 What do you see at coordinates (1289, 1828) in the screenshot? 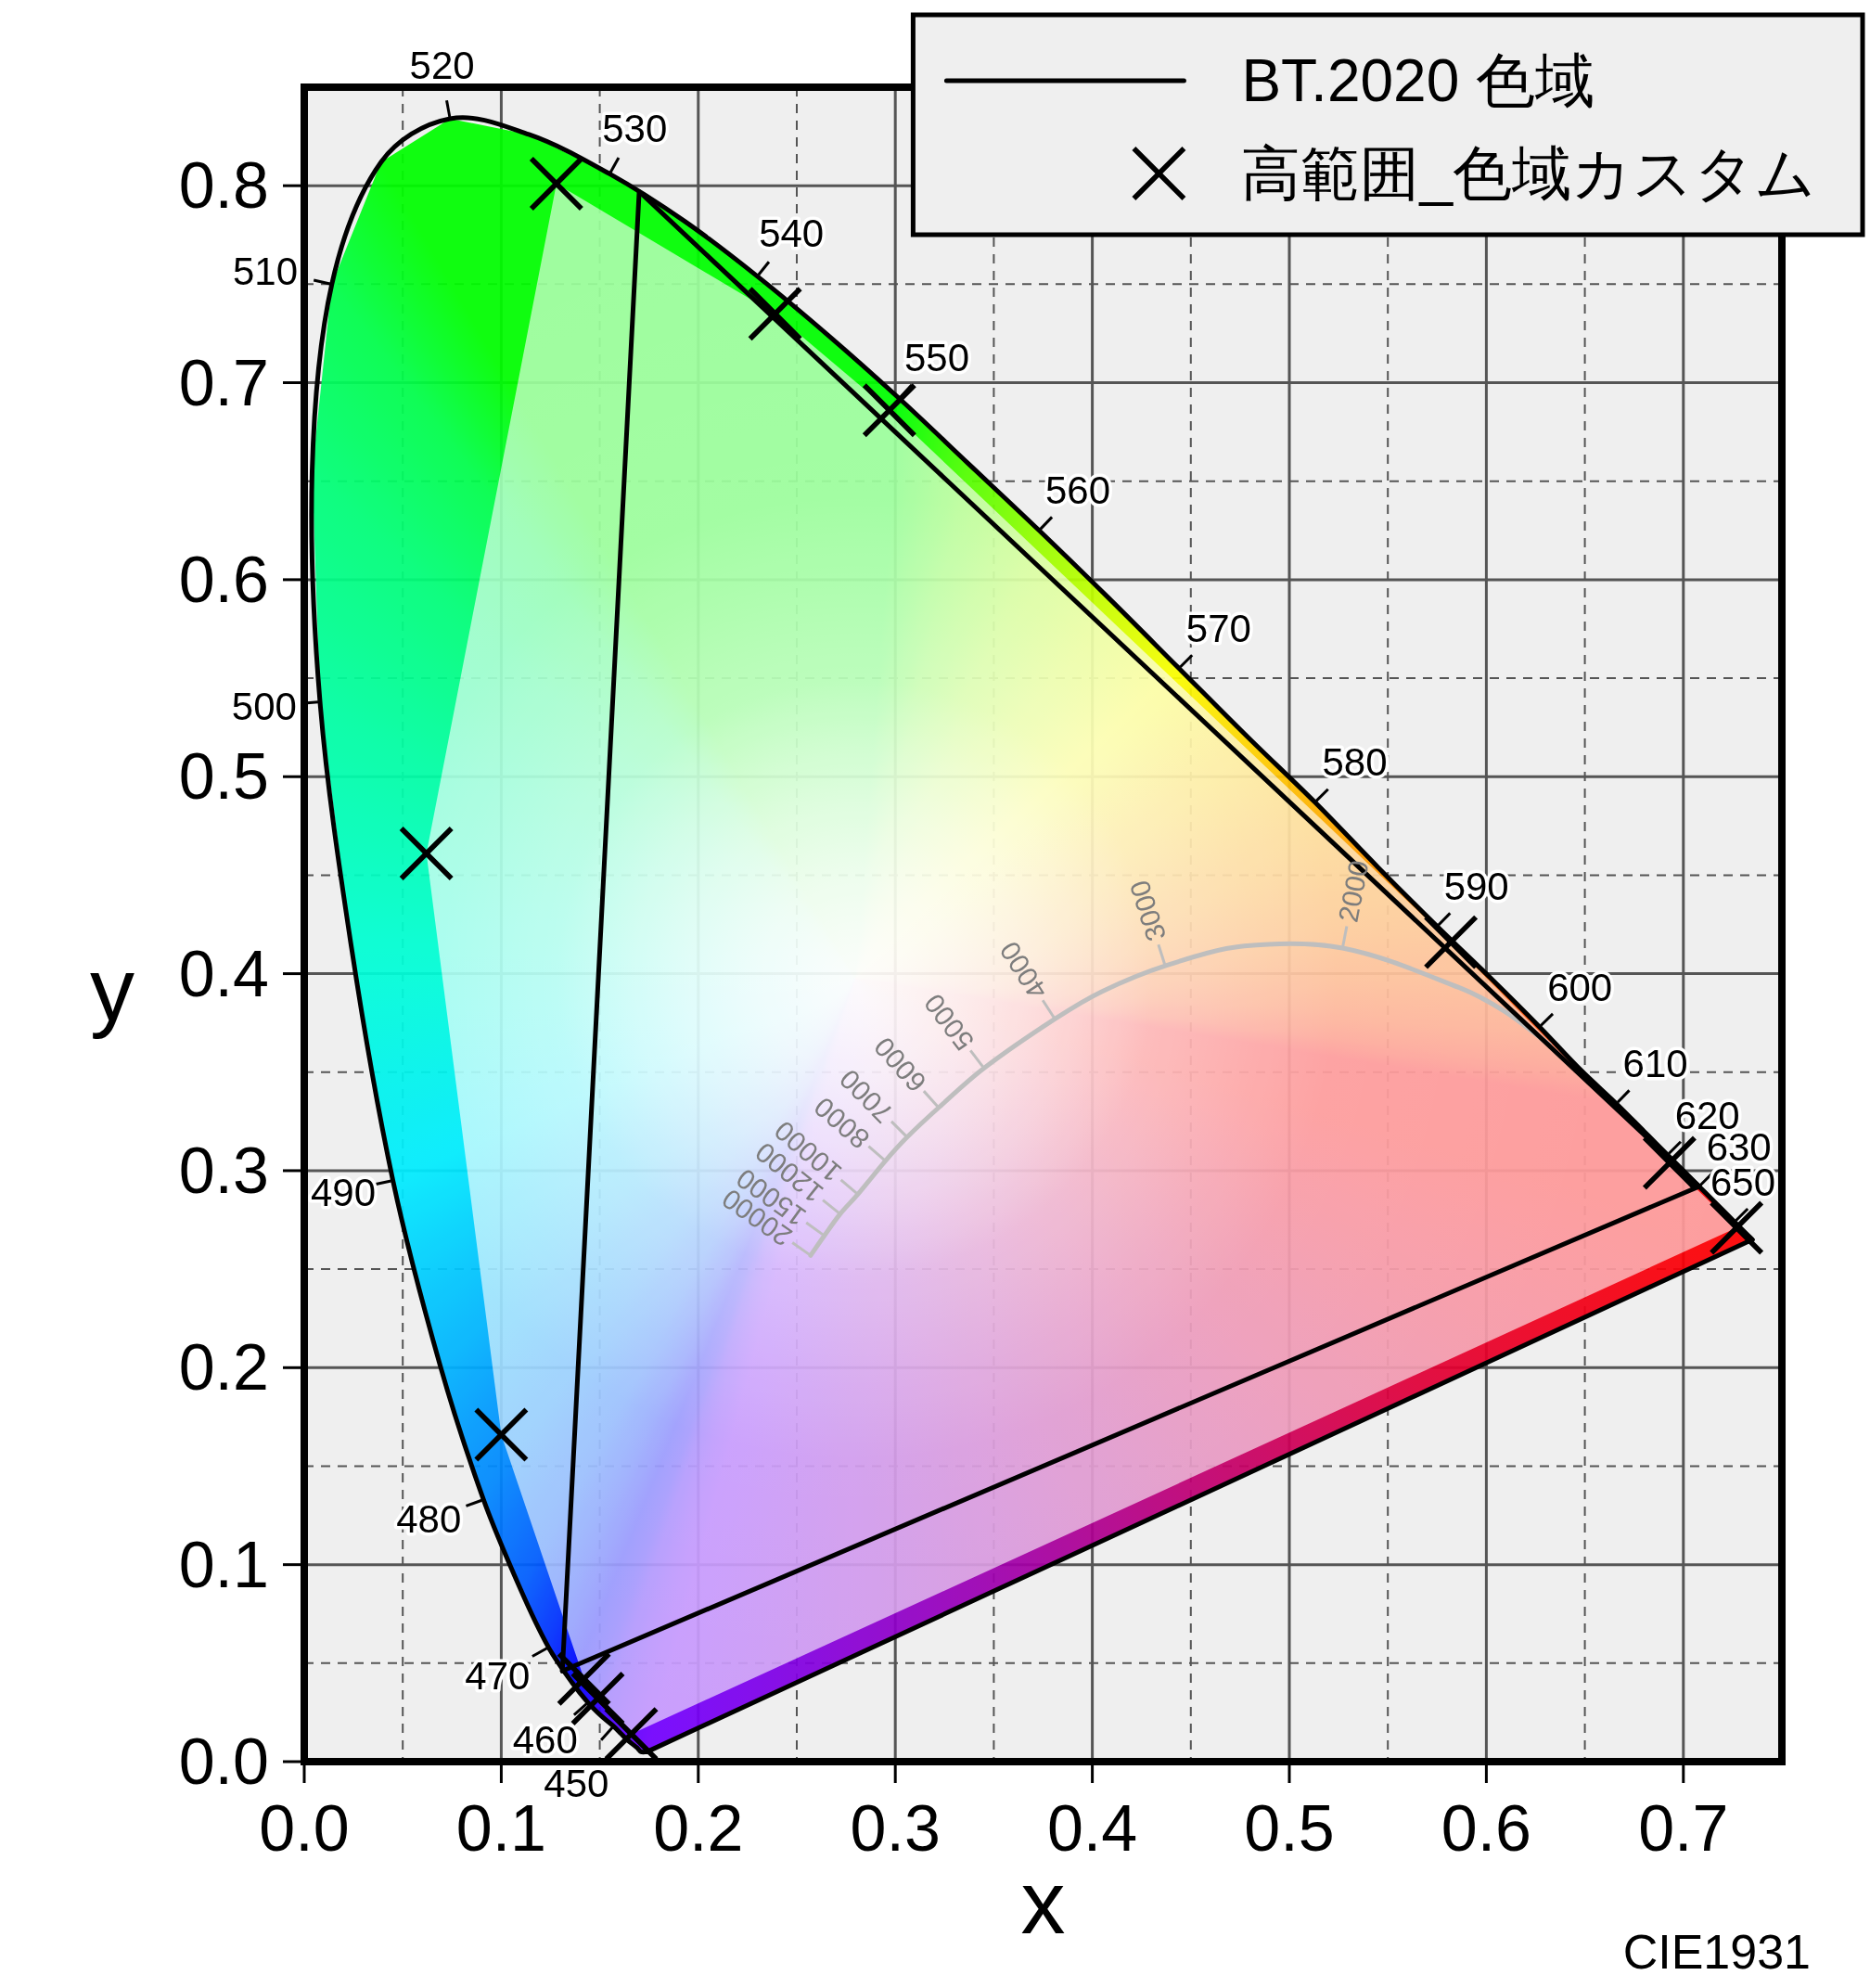
I see `x-tick-label: 0.5` at bounding box center [1289, 1828].